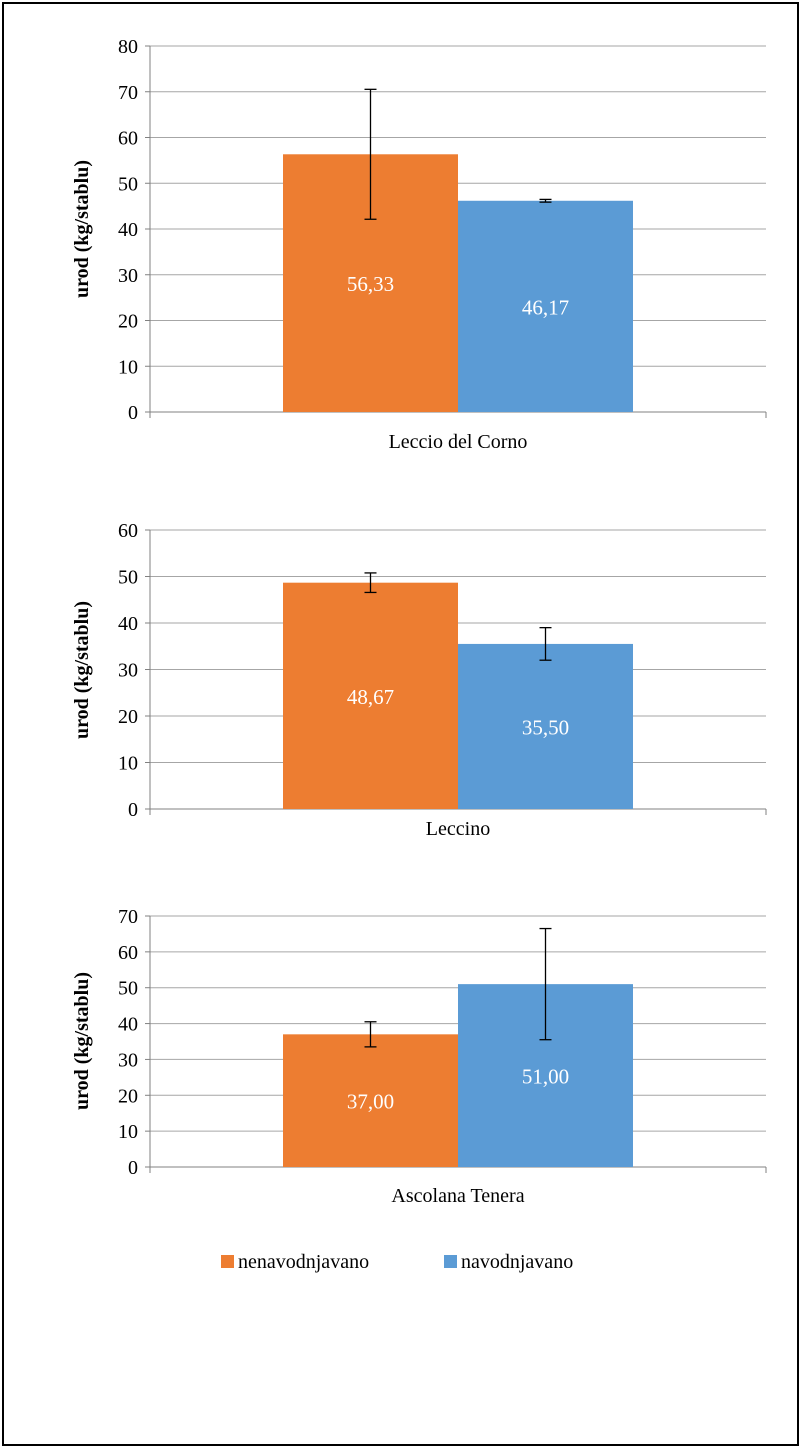 Image resolution: width=805 pixels, height=1453 pixels. Describe the element at coordinates (545, 1077) in the screenshot. I see `data-label-navodnjavano: 51,00` at that location.